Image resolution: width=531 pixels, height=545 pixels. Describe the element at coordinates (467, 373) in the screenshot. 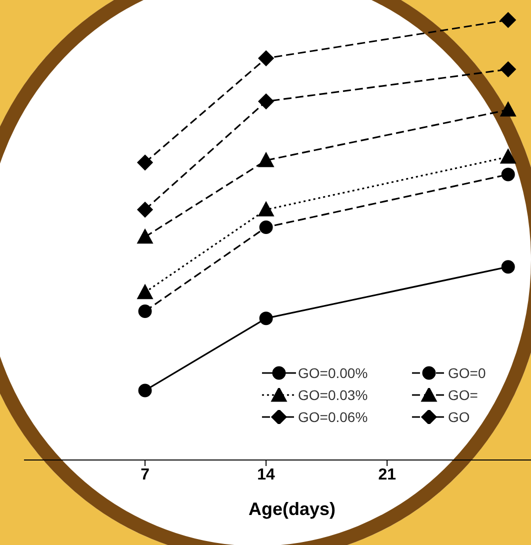

I see `legend-label: GO=0` at that location.